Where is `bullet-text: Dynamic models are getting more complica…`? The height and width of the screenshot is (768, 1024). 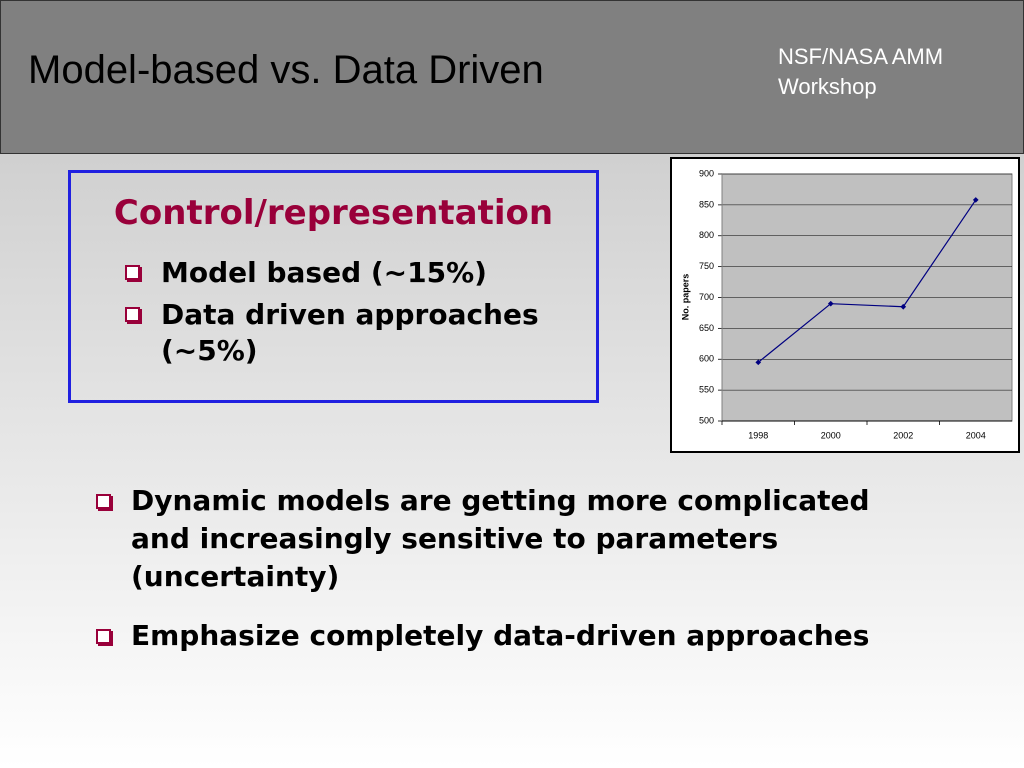 bullet-text: Dynamic models are getting more complica… is located at coordinates (500, 538).